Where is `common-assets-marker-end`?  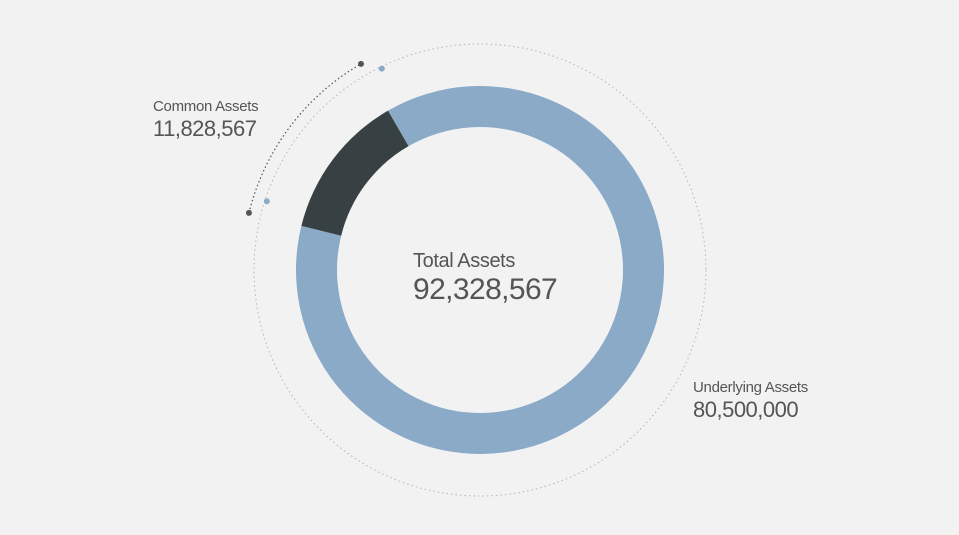 common-assets-marker-end is located at coordinates (248, 212).